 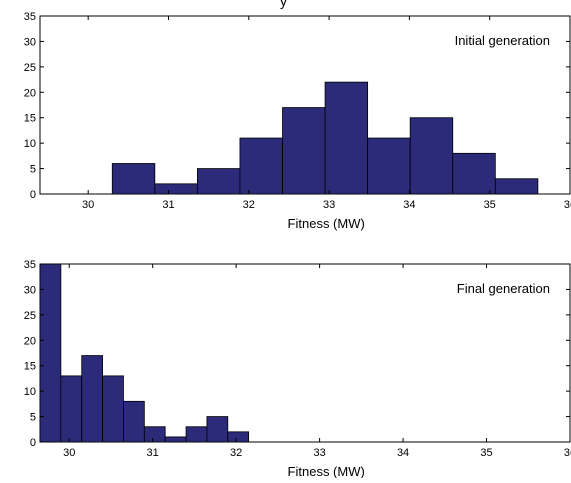 I want to click on initial-x-tick-label-1: 31, so click(x=168, y=205).